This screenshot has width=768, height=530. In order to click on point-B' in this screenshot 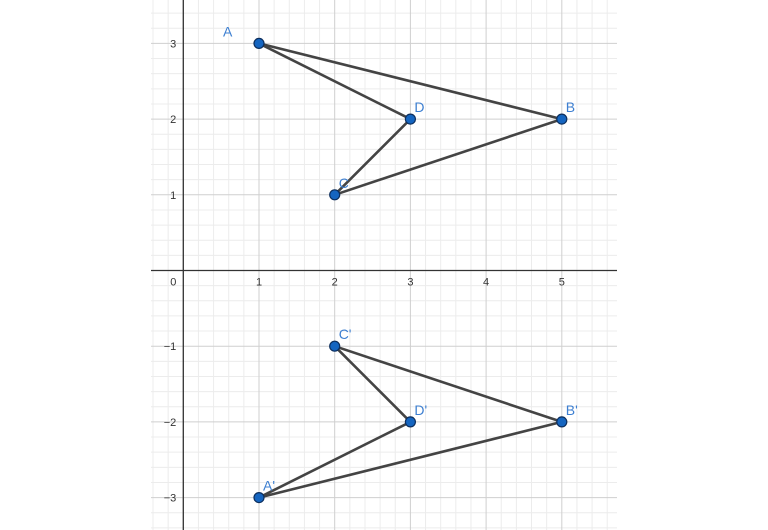, I will do `click(562, 422)`.